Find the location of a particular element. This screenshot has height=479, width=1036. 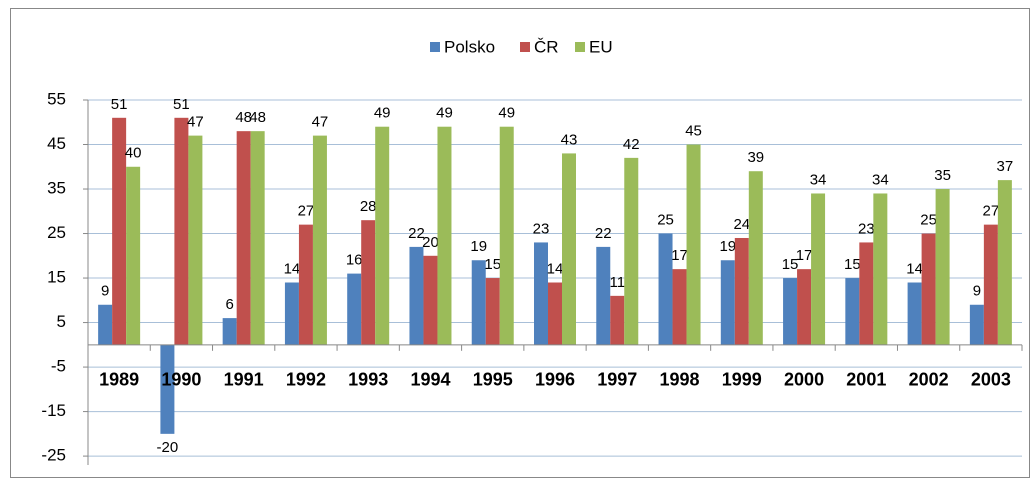

data-label: 43 is located at coordinates (569, 139).